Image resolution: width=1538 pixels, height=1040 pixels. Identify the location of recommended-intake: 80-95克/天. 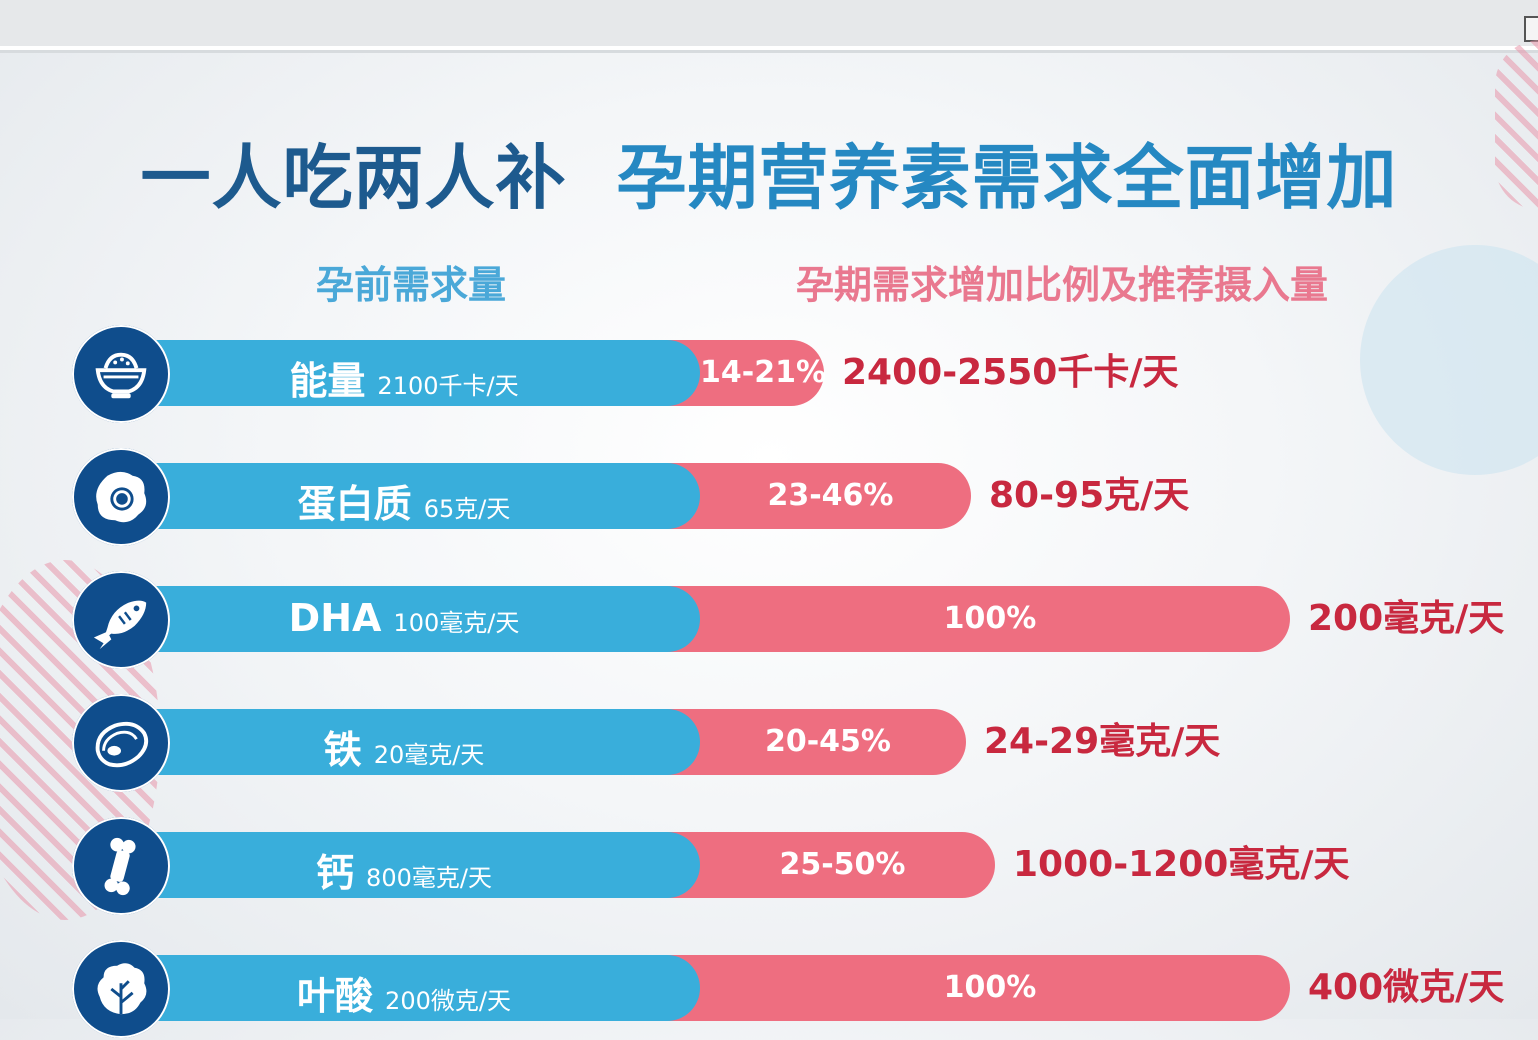
(1089, 495).